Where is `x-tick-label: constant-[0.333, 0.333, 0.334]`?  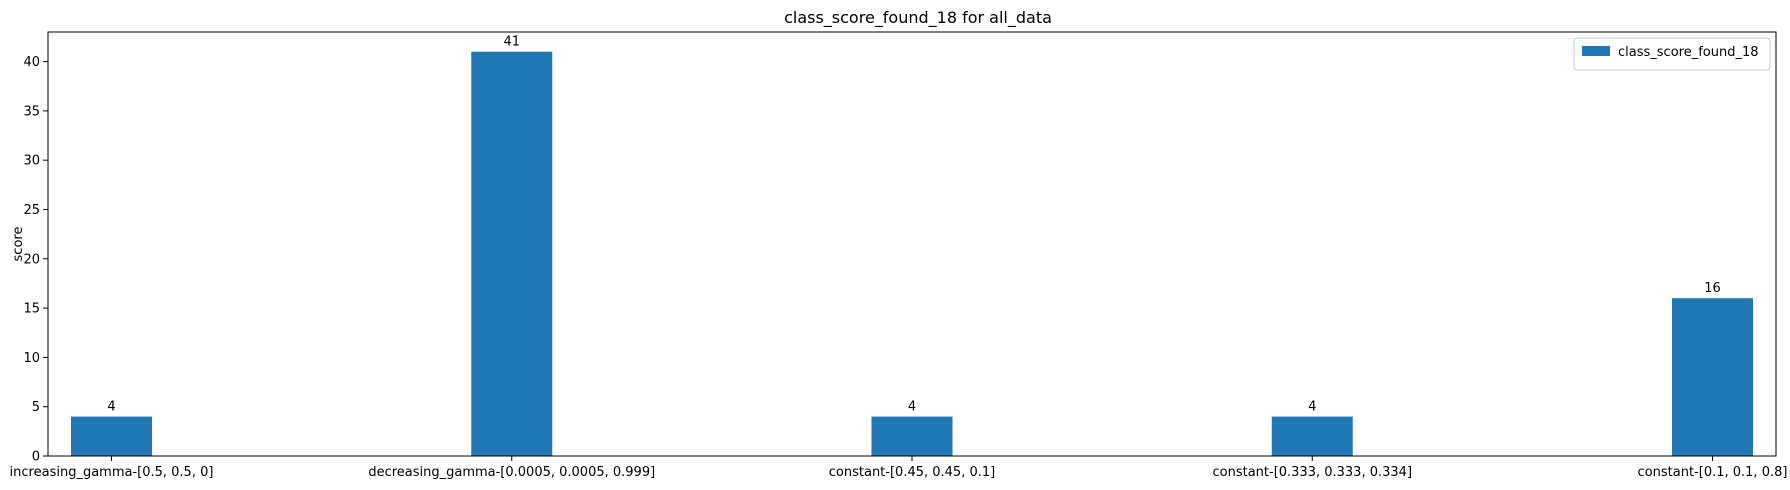 x-tick-label: constant-[0.333, 0.333, 0.334] is located at coordinates (1312, 472).